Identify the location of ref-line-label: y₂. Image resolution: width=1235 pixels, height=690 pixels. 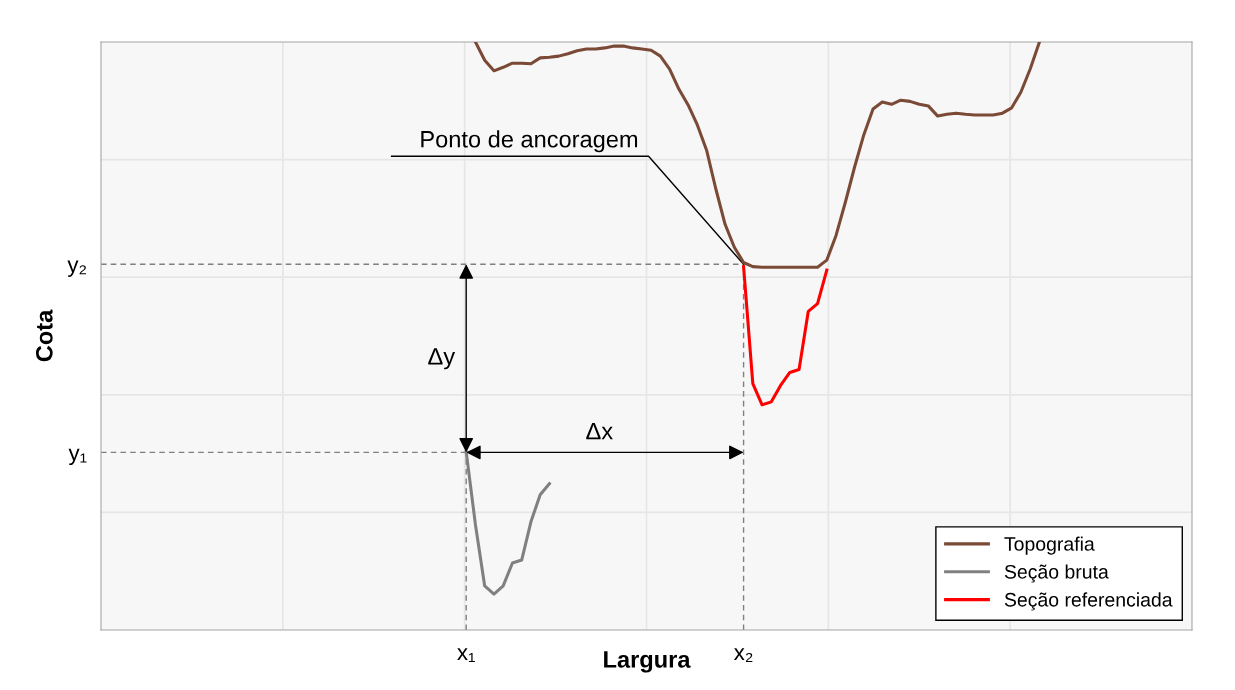
(77, 268).